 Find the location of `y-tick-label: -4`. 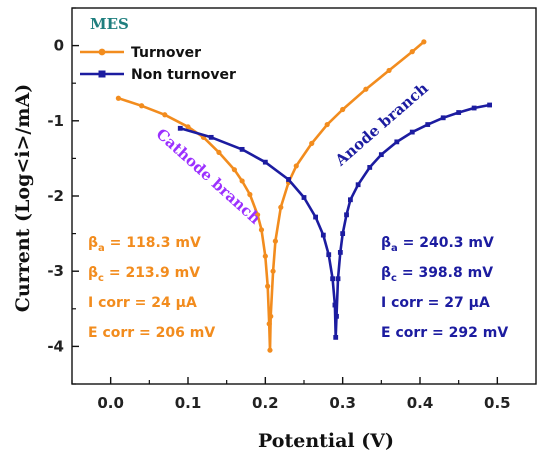

y-tick-label: -4 is located at coordinates (55, 346).